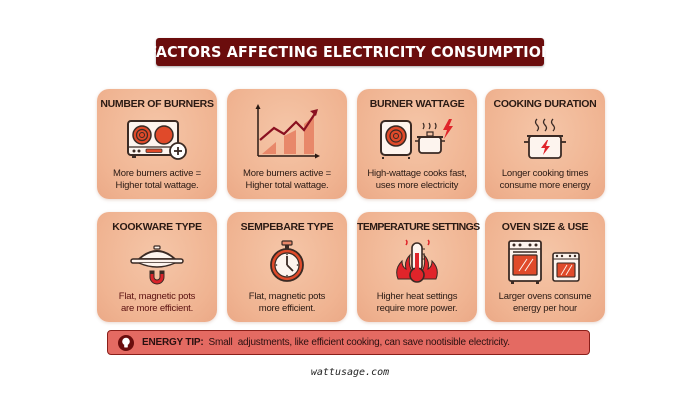  I want to click on card-oven-size-use: OVEN SIZE & USE Larger ovens consume ene, so click(545, 267).